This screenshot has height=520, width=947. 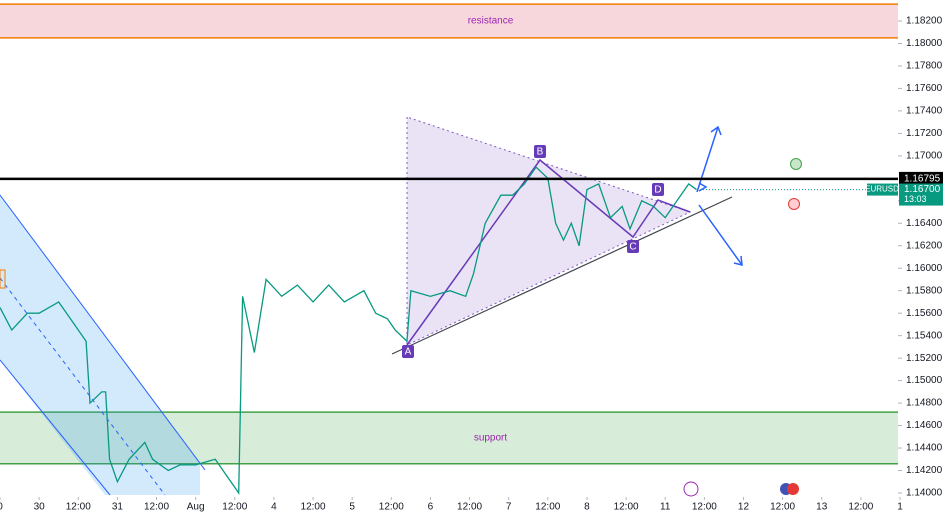 What do you see at coordinates (924, 88) in the screenshot?
I see `y-tick-label: 1.17600` at bounding box center [924, 88].